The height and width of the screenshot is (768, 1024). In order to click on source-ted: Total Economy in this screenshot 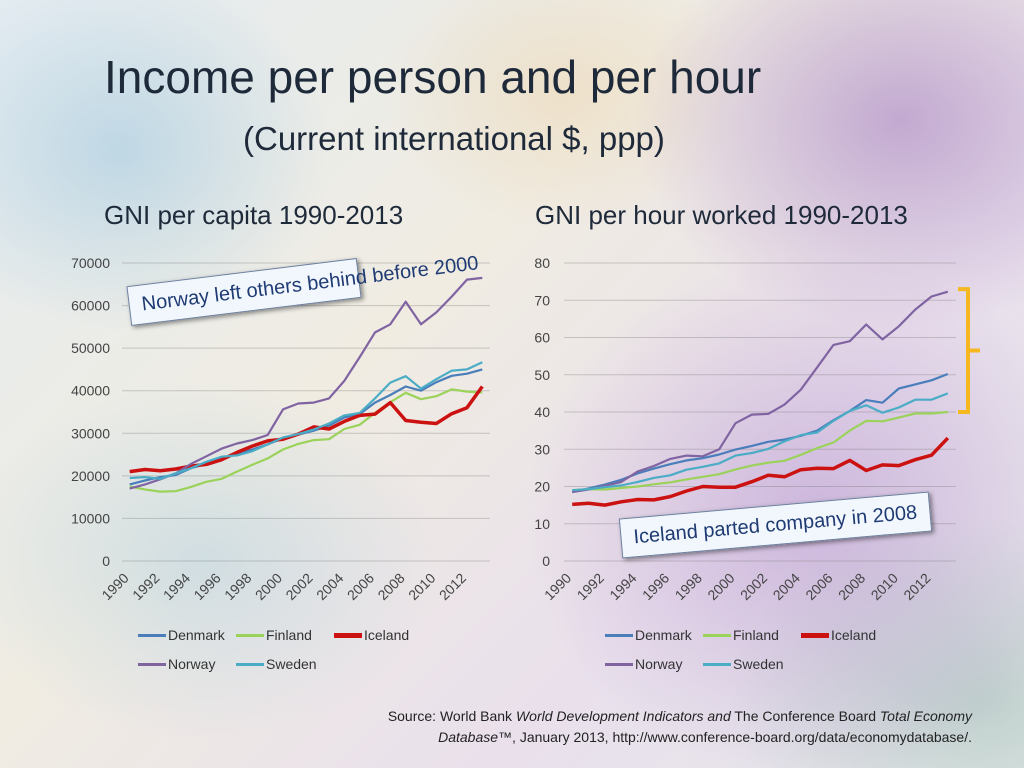, I will do `click(925, 716)`.